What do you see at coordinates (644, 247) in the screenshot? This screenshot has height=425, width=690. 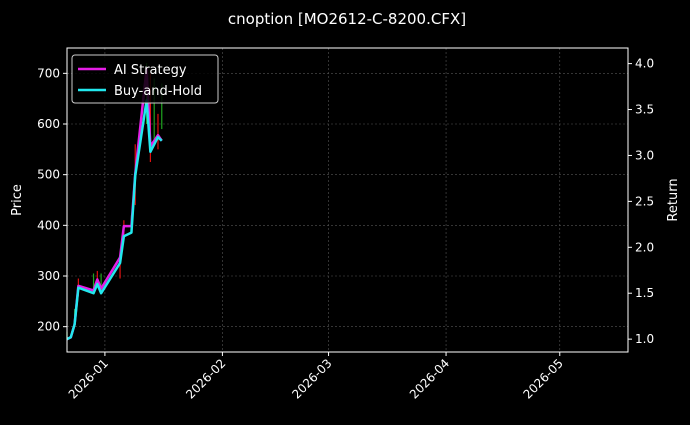 I see `y-tick-label-right: 2.0` at bounding box center [644, 247].